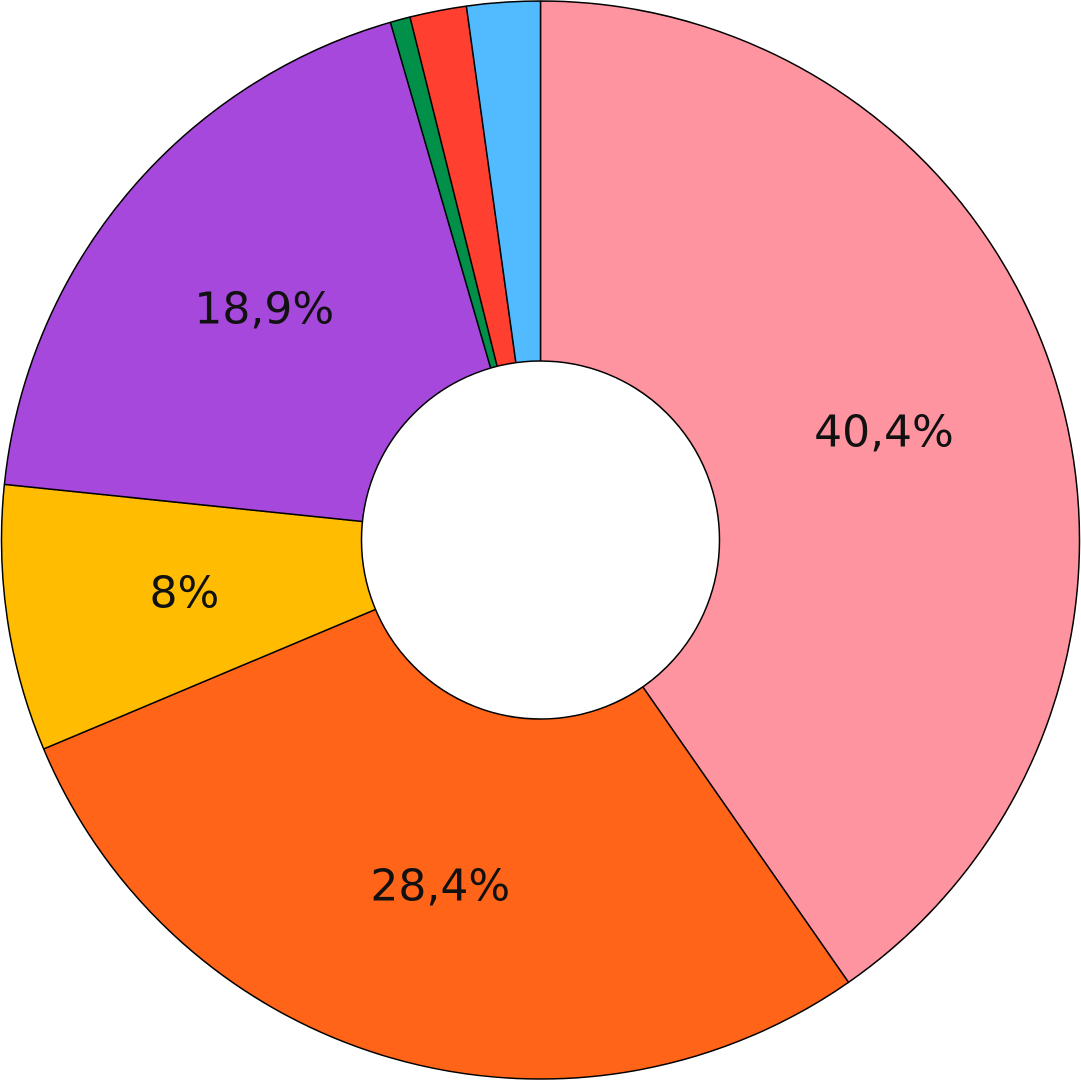  What do you see at coordinates (884, 432) in the screenshot?
I see `data-label-1: 40,4%` at bounding box center [884, 432].